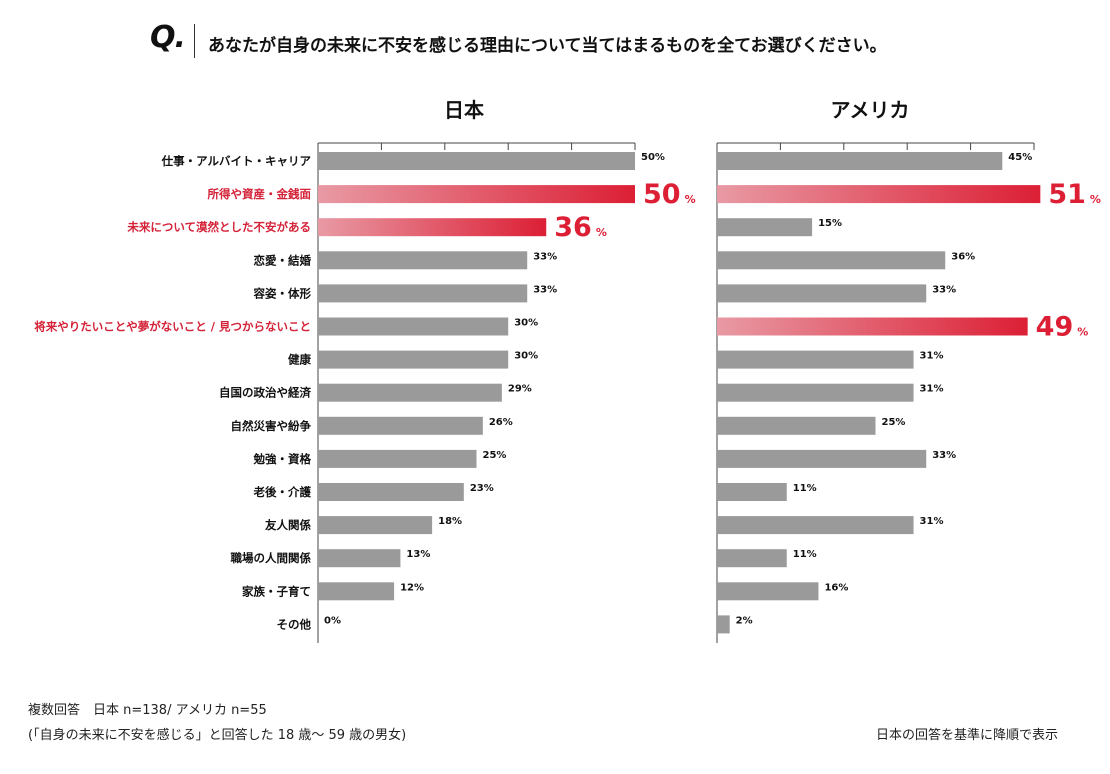 The height and width of the screenshot is (774, 1110). Describe the element at coordinates (501, 422) in the screenshot. I see `value-label-japan: 26%` at that location.